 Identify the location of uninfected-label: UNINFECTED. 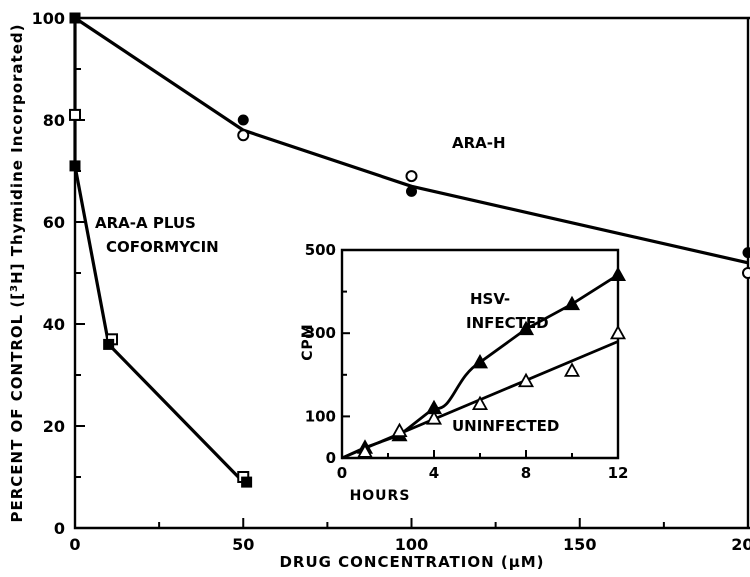
(505, 426).